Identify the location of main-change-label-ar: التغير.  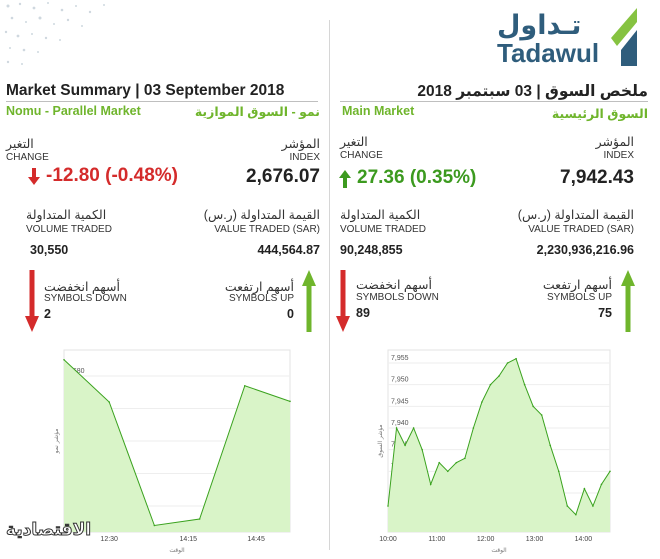
(354, 142).